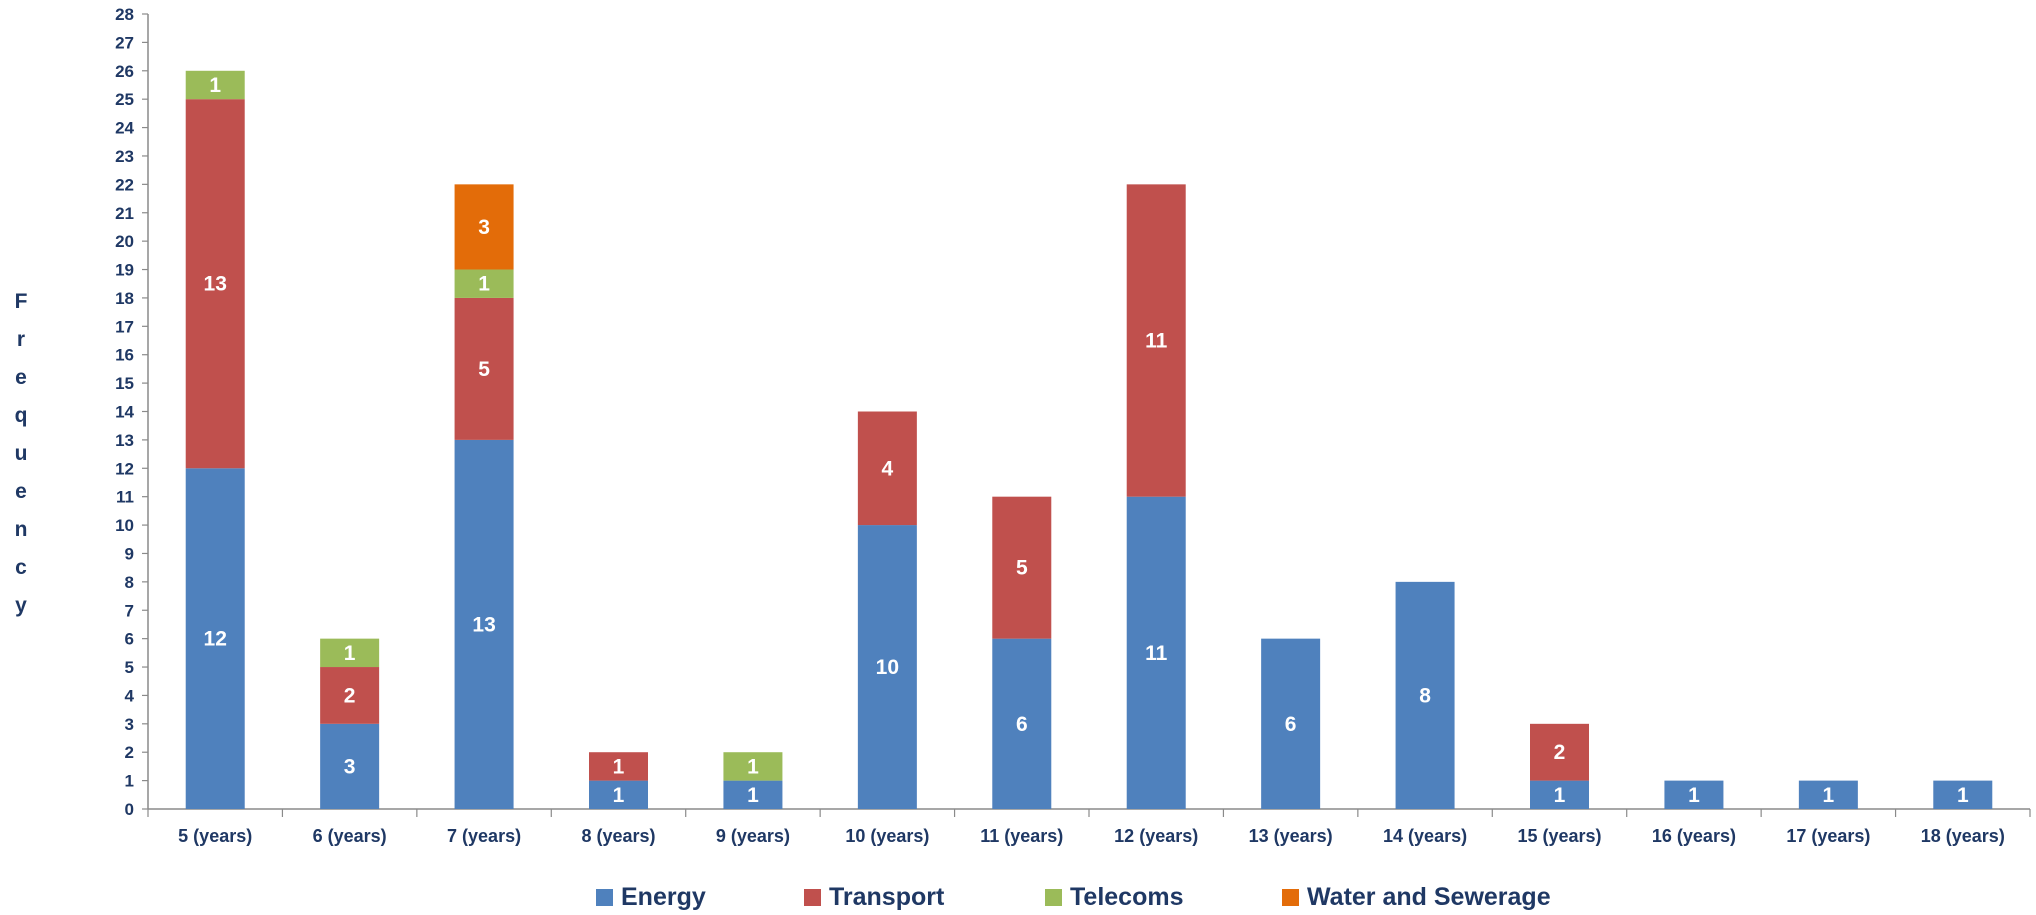 The width and height of the screenshot is (2036, 915). Describe the element at coordinates (21, 415) in the screenshot. I see `y-axis-title-letter: q` at that location.